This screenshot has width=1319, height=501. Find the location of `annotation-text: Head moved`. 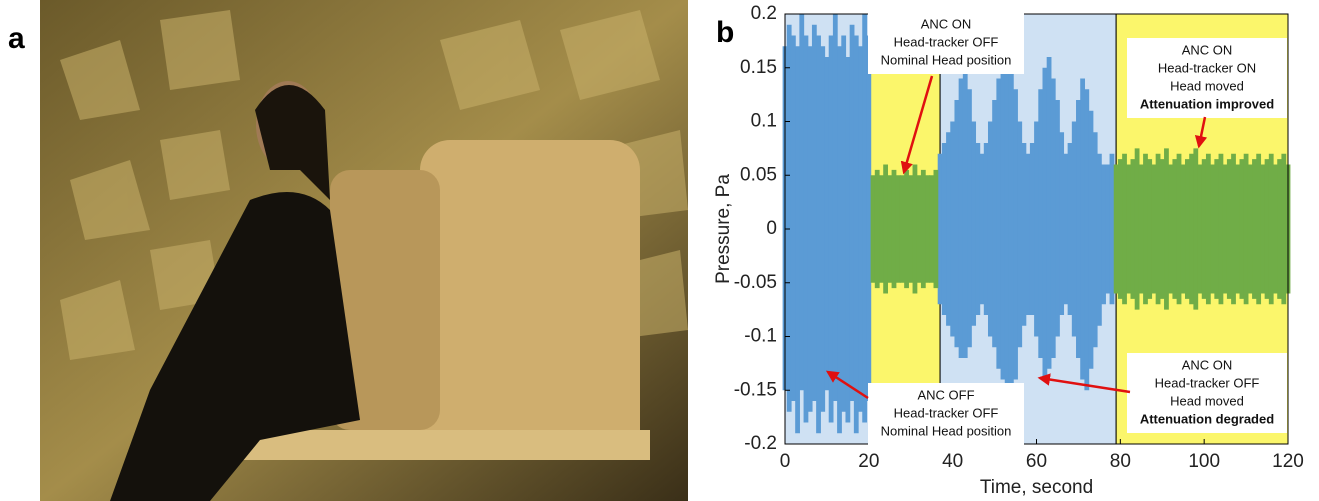

annotation-text: Head moved is located at coordinates (1207, 400).